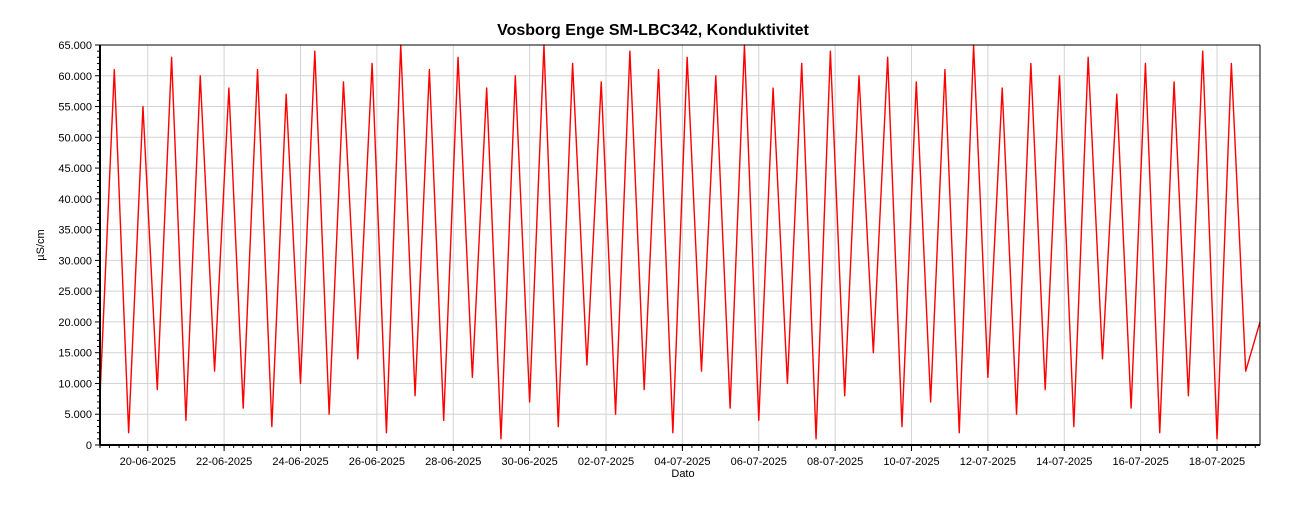 The height and width of the screenshot is (505, 1300). Describe the element at coordinates (75, 108) in the screenshot. I see `y-tick-label: 55.000` at that location.